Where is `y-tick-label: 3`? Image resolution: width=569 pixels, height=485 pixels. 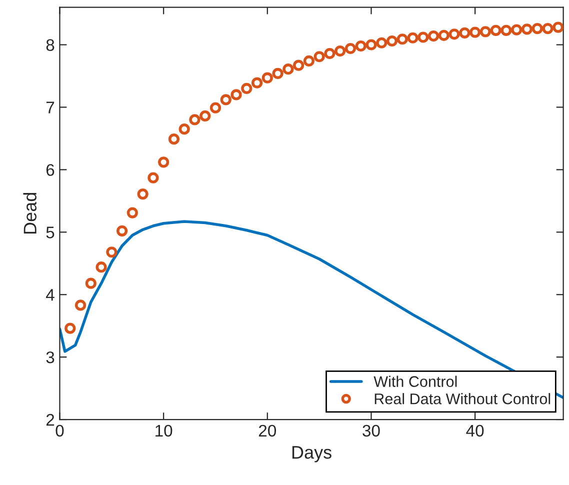 y-tick-label: 3 is located at coordinates (50, 357).